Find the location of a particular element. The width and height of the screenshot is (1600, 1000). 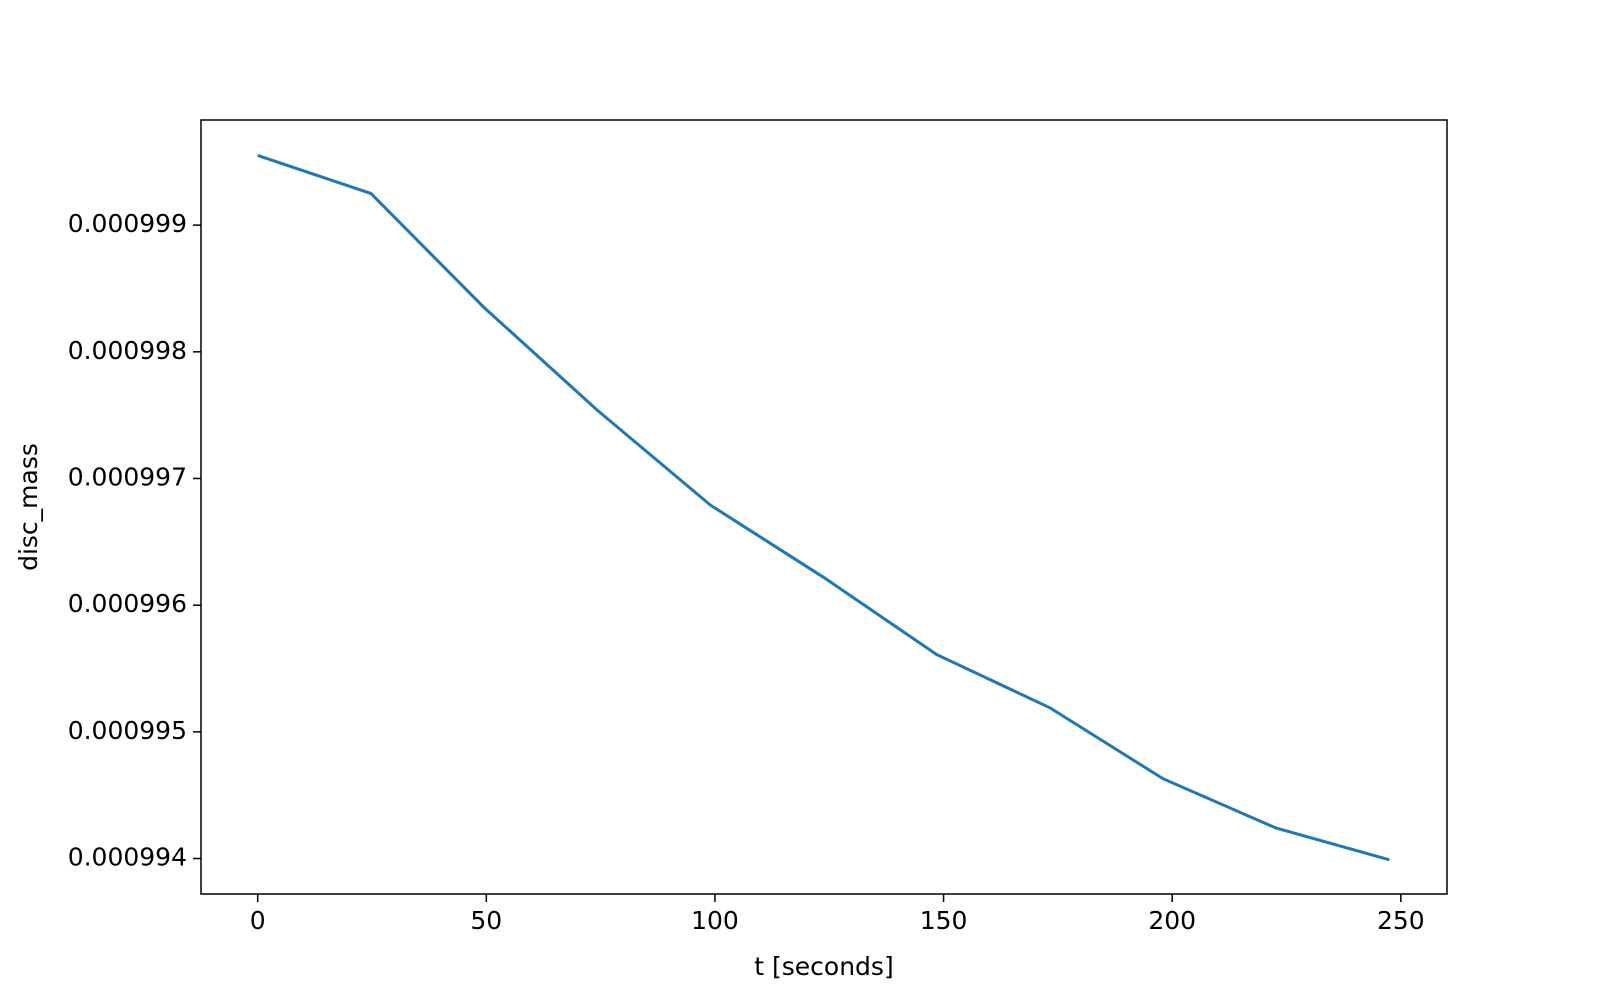

x-tick-label: 100 is located at coordinates (715, 920).